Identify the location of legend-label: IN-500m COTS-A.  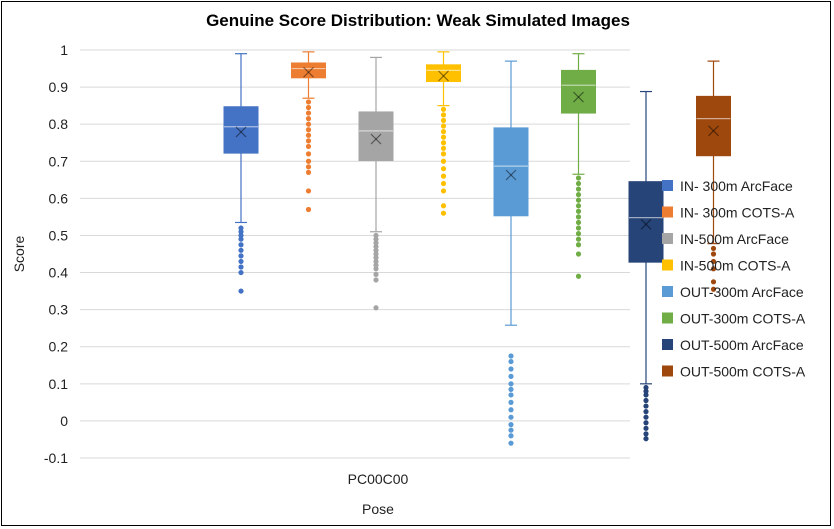
(735, 266).